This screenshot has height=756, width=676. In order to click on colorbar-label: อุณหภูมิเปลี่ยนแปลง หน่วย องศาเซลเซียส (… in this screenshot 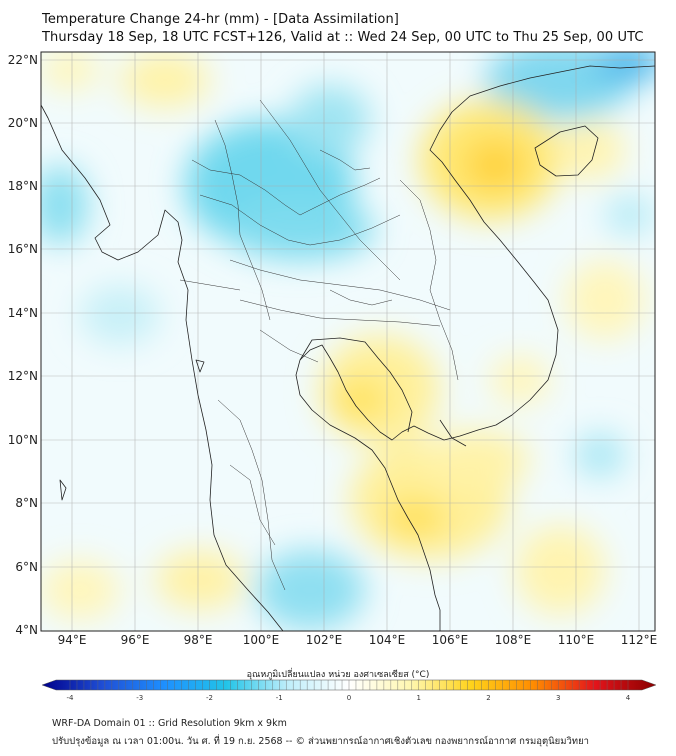, I will do `click(338, 675)`.